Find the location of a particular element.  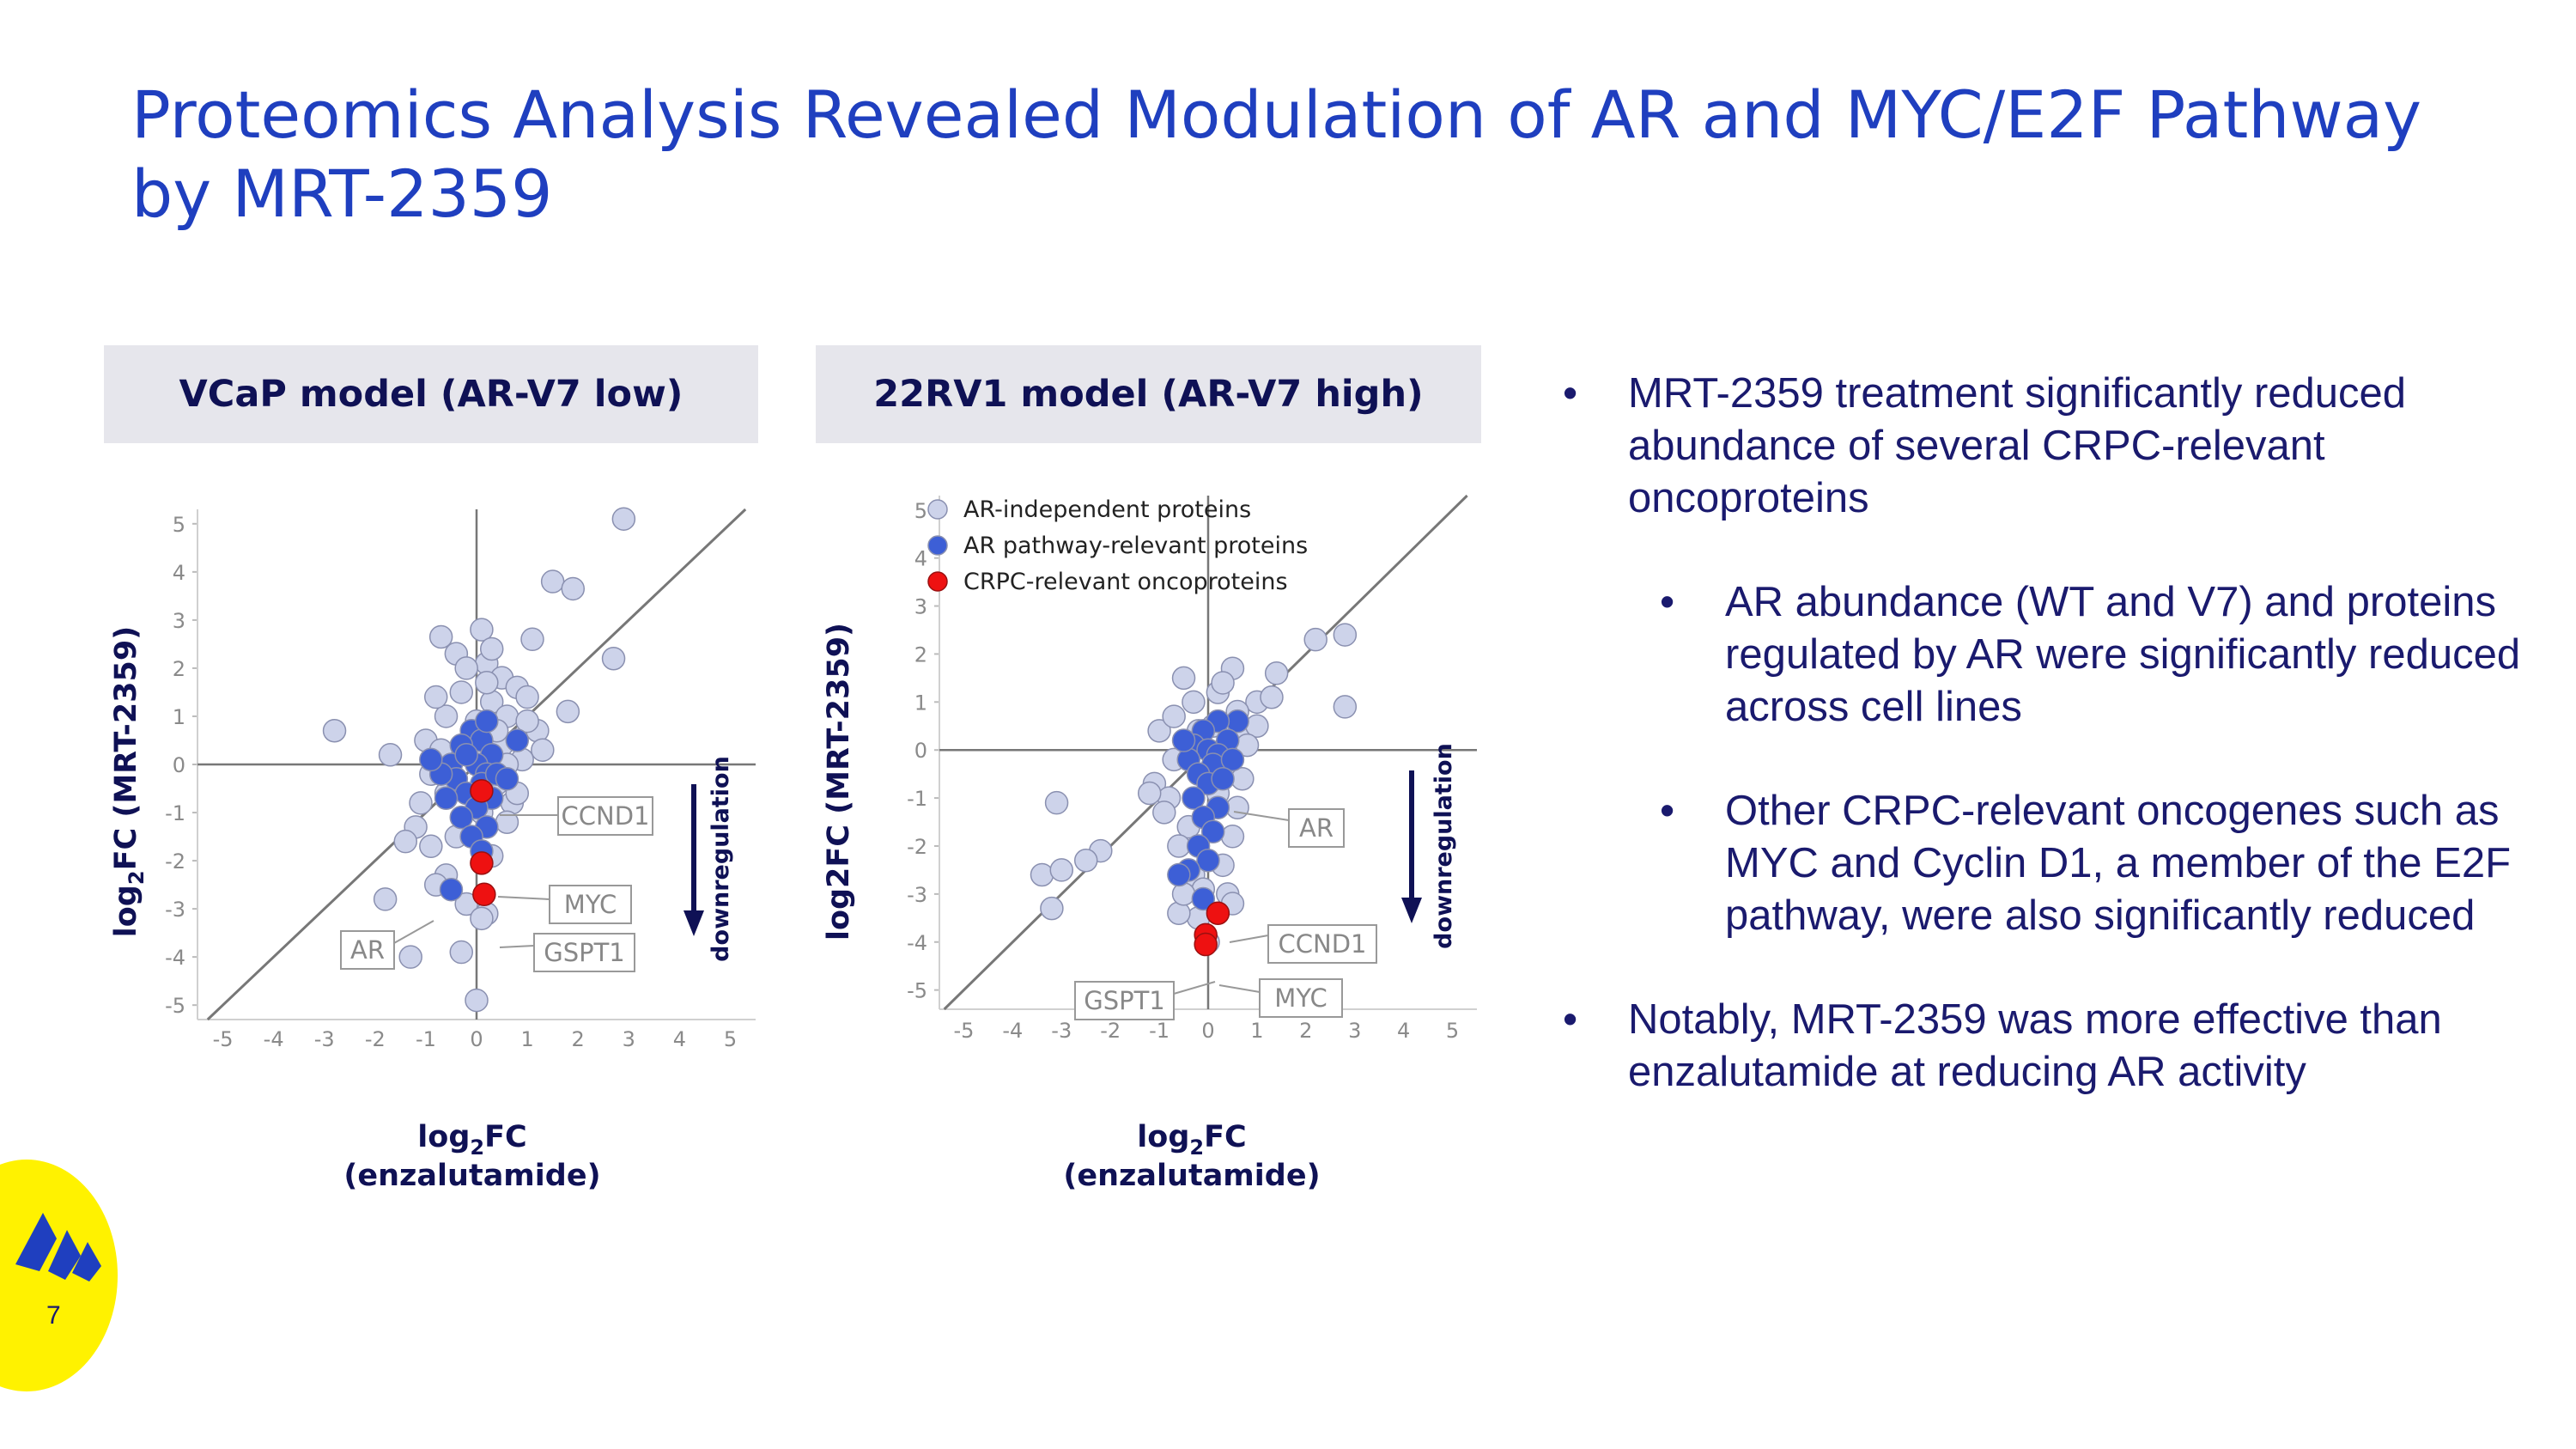

x-tick-label: 0 is located at coordinates (477, 1039).